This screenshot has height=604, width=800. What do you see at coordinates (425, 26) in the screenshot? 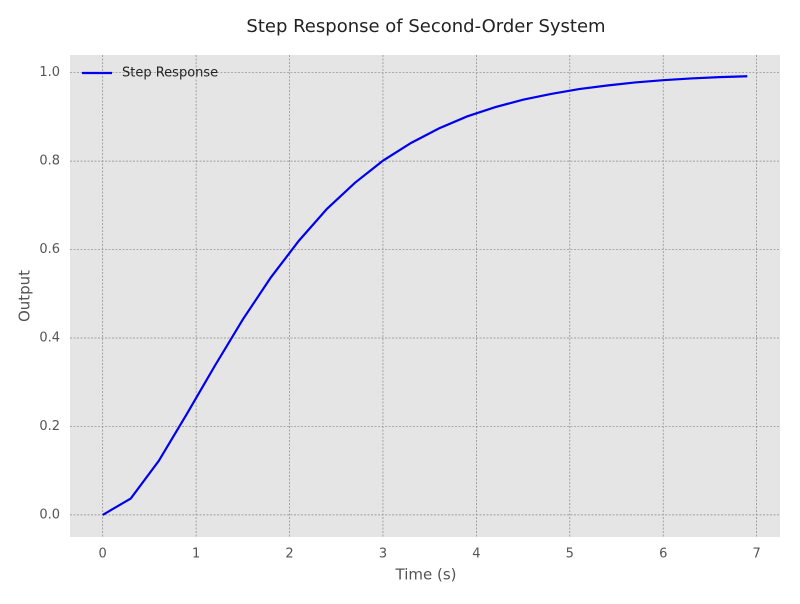
I see `chart-title: Step Response of Second-Order System` at bounding box center [425, 26].